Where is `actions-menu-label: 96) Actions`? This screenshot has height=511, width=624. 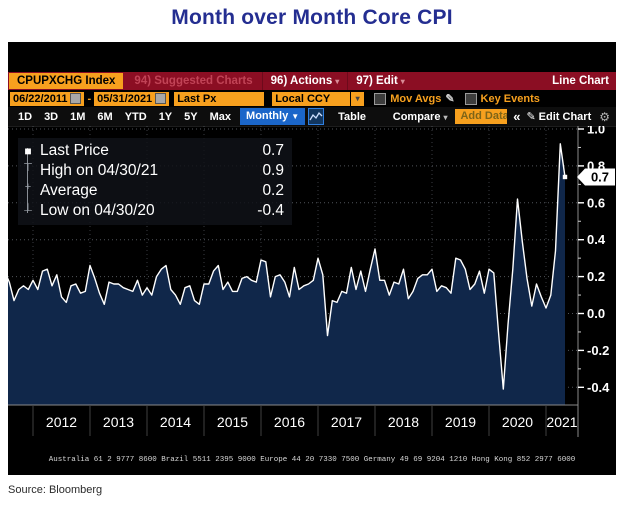 actions-menu-label: 96) Actions is located at coordinates (301, 81).